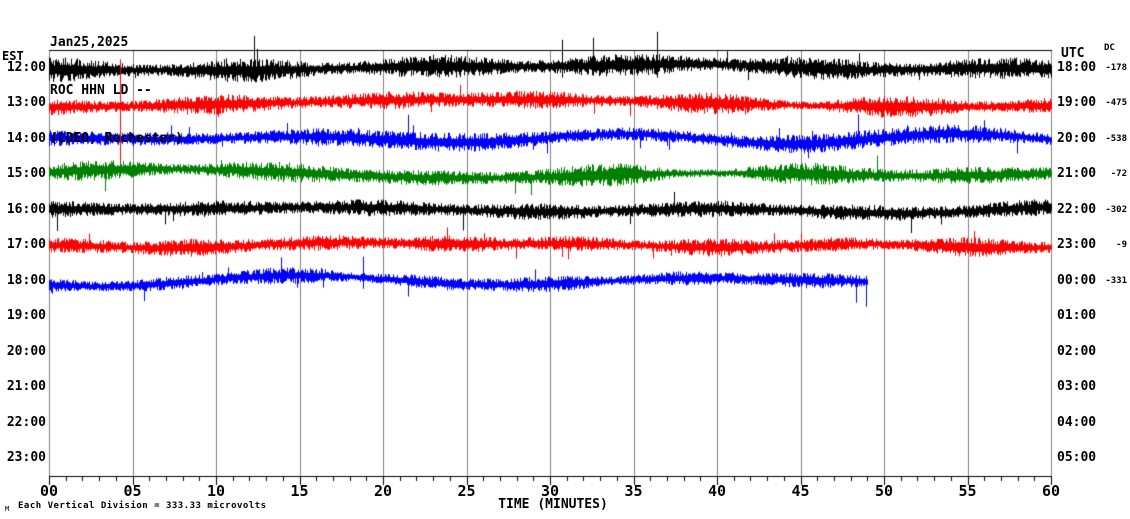  I want to click on utc-tick-label: 01:00, so click(1077, 316).